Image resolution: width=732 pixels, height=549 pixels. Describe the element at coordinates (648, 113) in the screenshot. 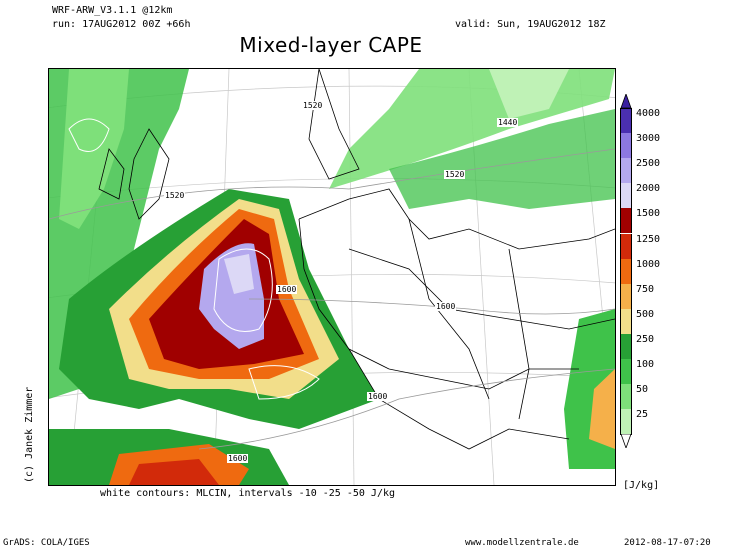

I see `legend-tick-label: 4000` at that location.